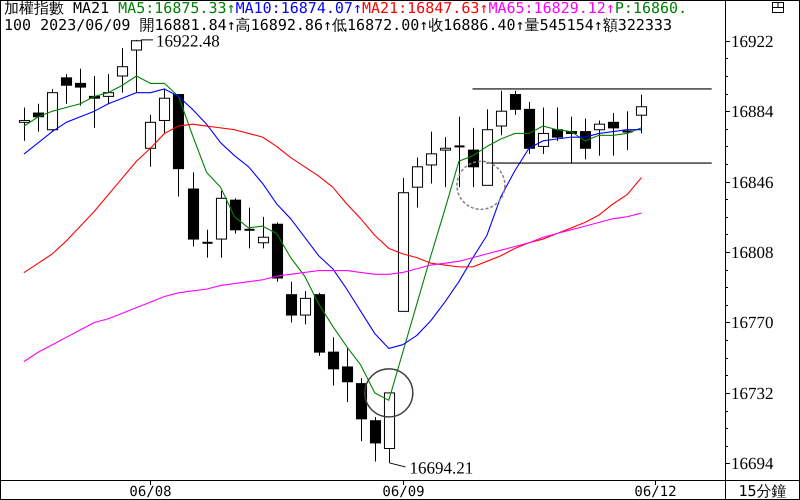 This screenshot has width=800, height=500. What do you see at coordinates (651, 8) in the screenshot?
I see `annotation: P:16860.` at bounding box center [651, 8].